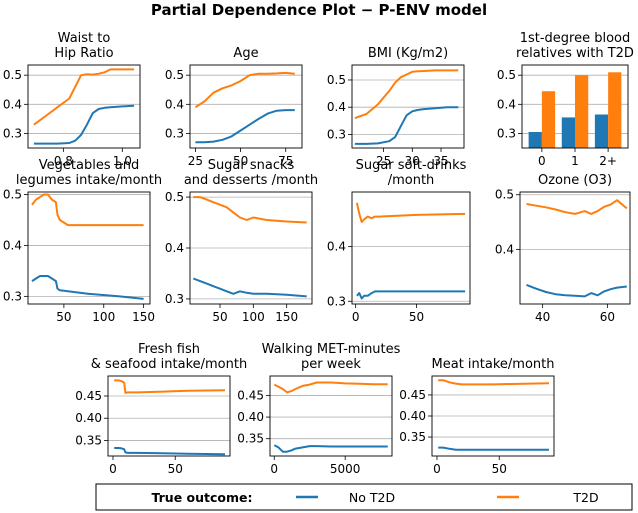 The height and width of the screenshot is (513, 638). I want to click on subplot-title: relatives with T2D, so click(575, 53).